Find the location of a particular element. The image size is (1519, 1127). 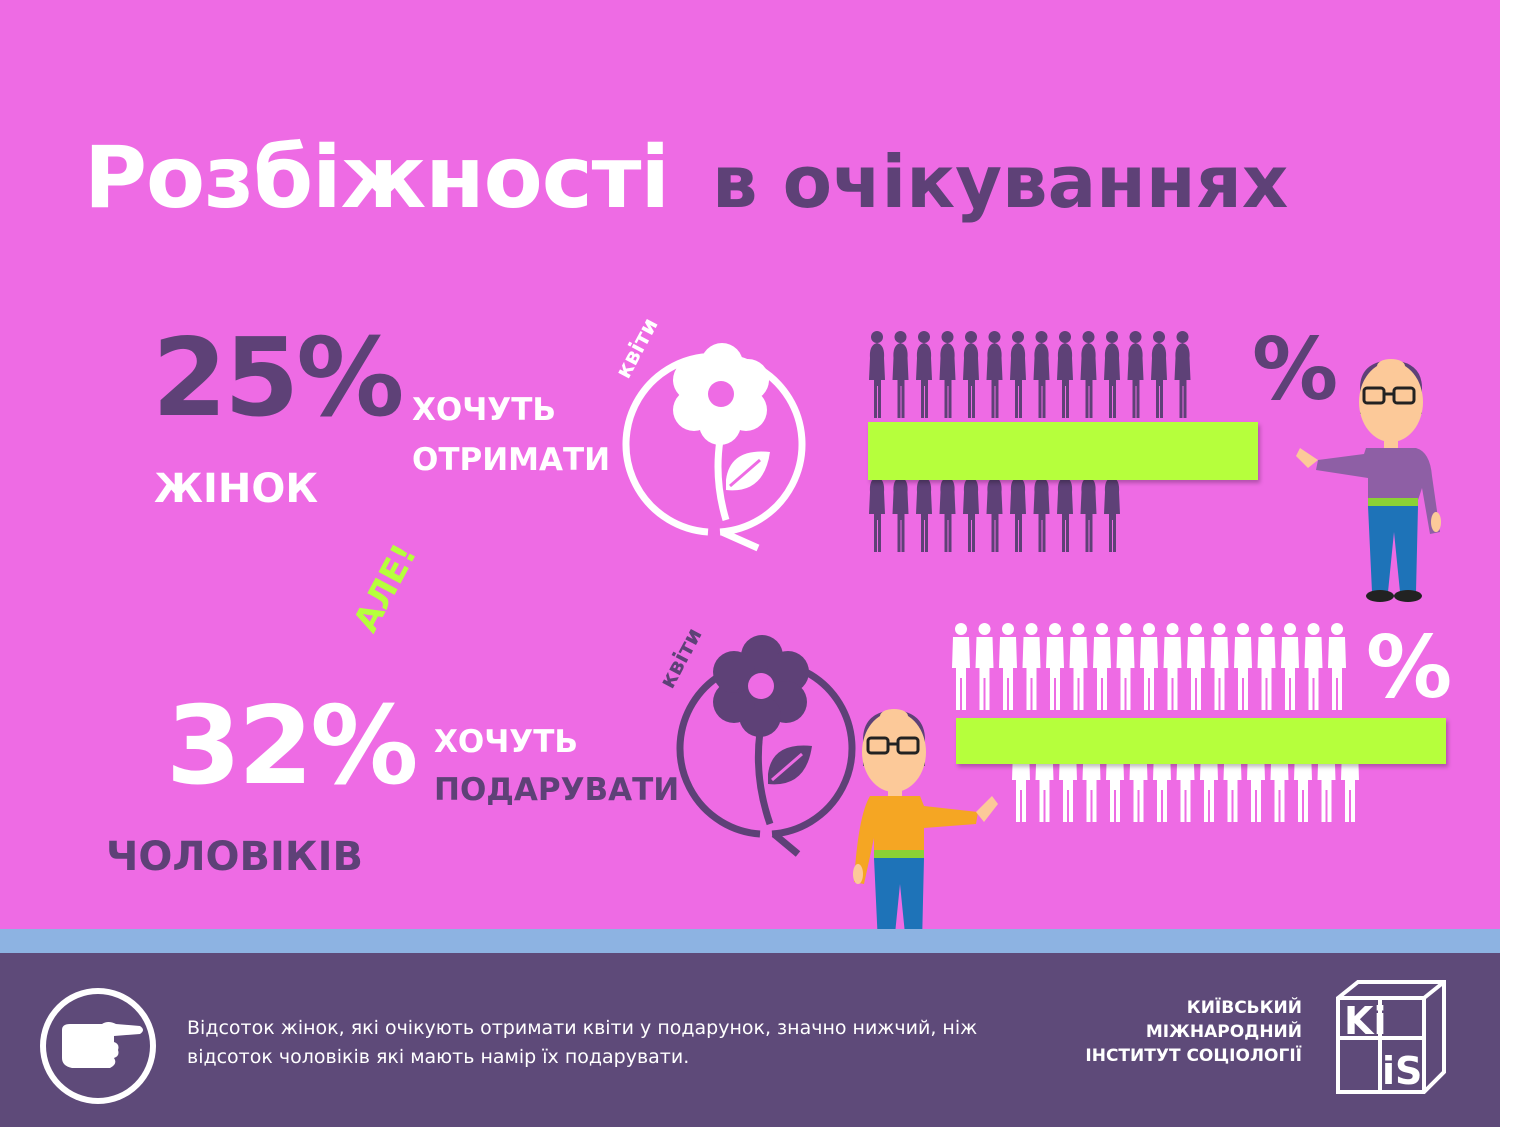

org-line3: ІНСТИТУТ СОЦІОЛОГІЇ is located at coordinates (1193, 1056).